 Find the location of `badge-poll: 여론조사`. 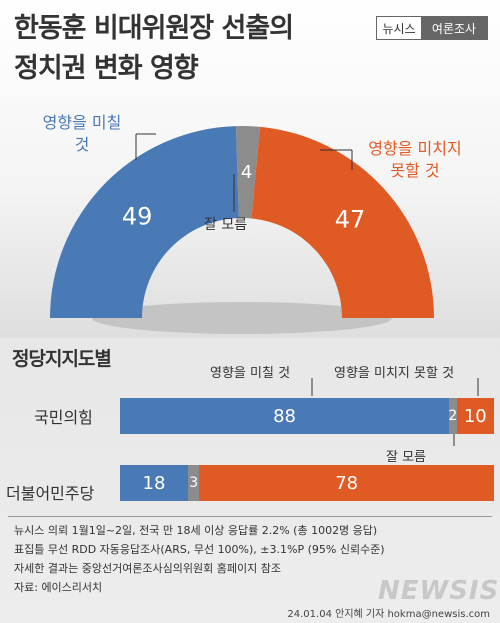

badge-poll: 여론조사 is located at coordinates (454, 28).